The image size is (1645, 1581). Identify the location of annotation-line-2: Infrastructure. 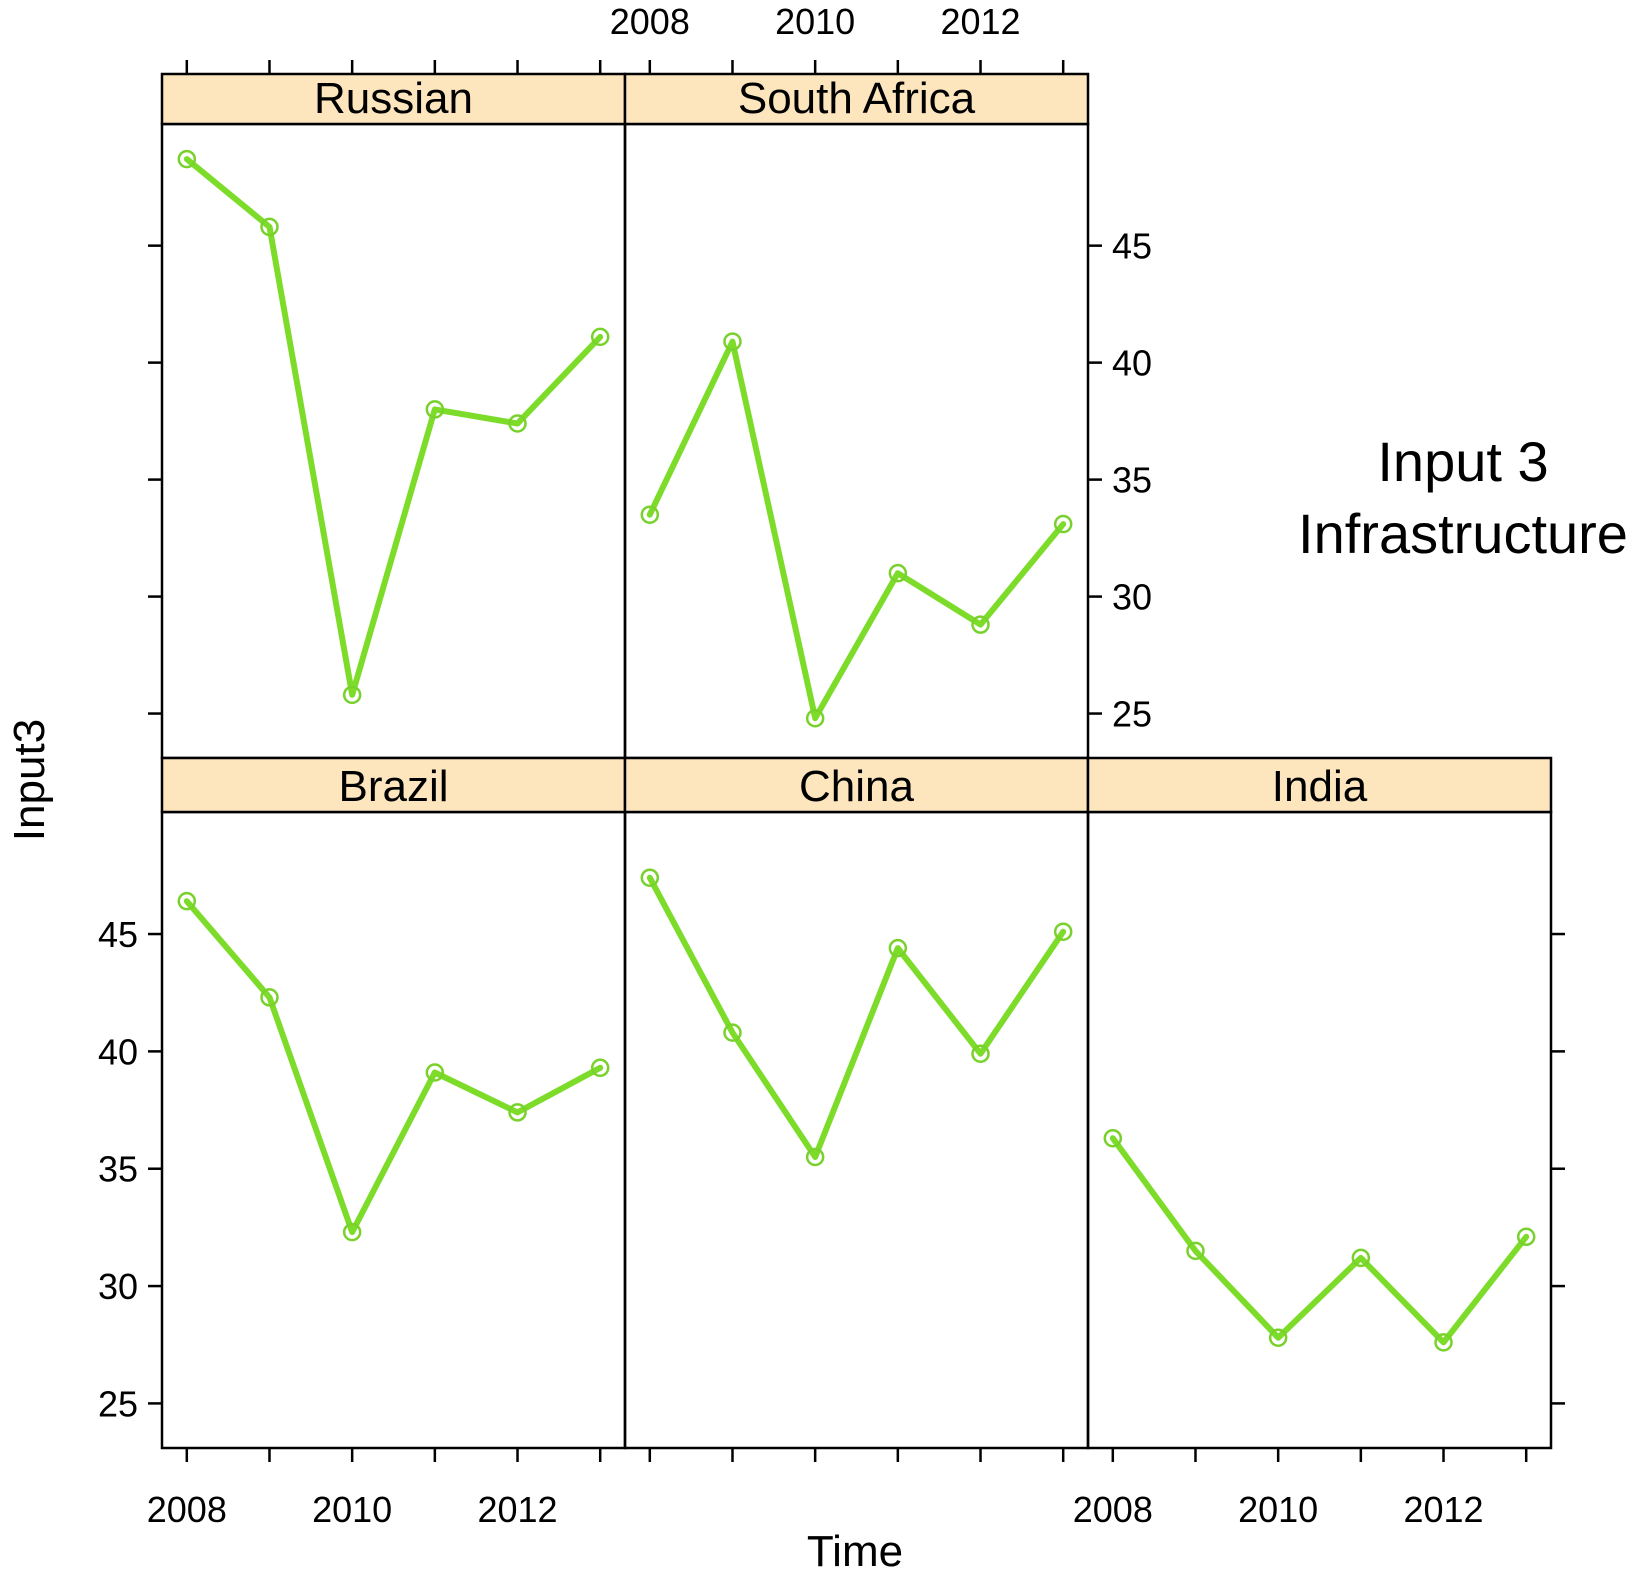
(1463, 533).